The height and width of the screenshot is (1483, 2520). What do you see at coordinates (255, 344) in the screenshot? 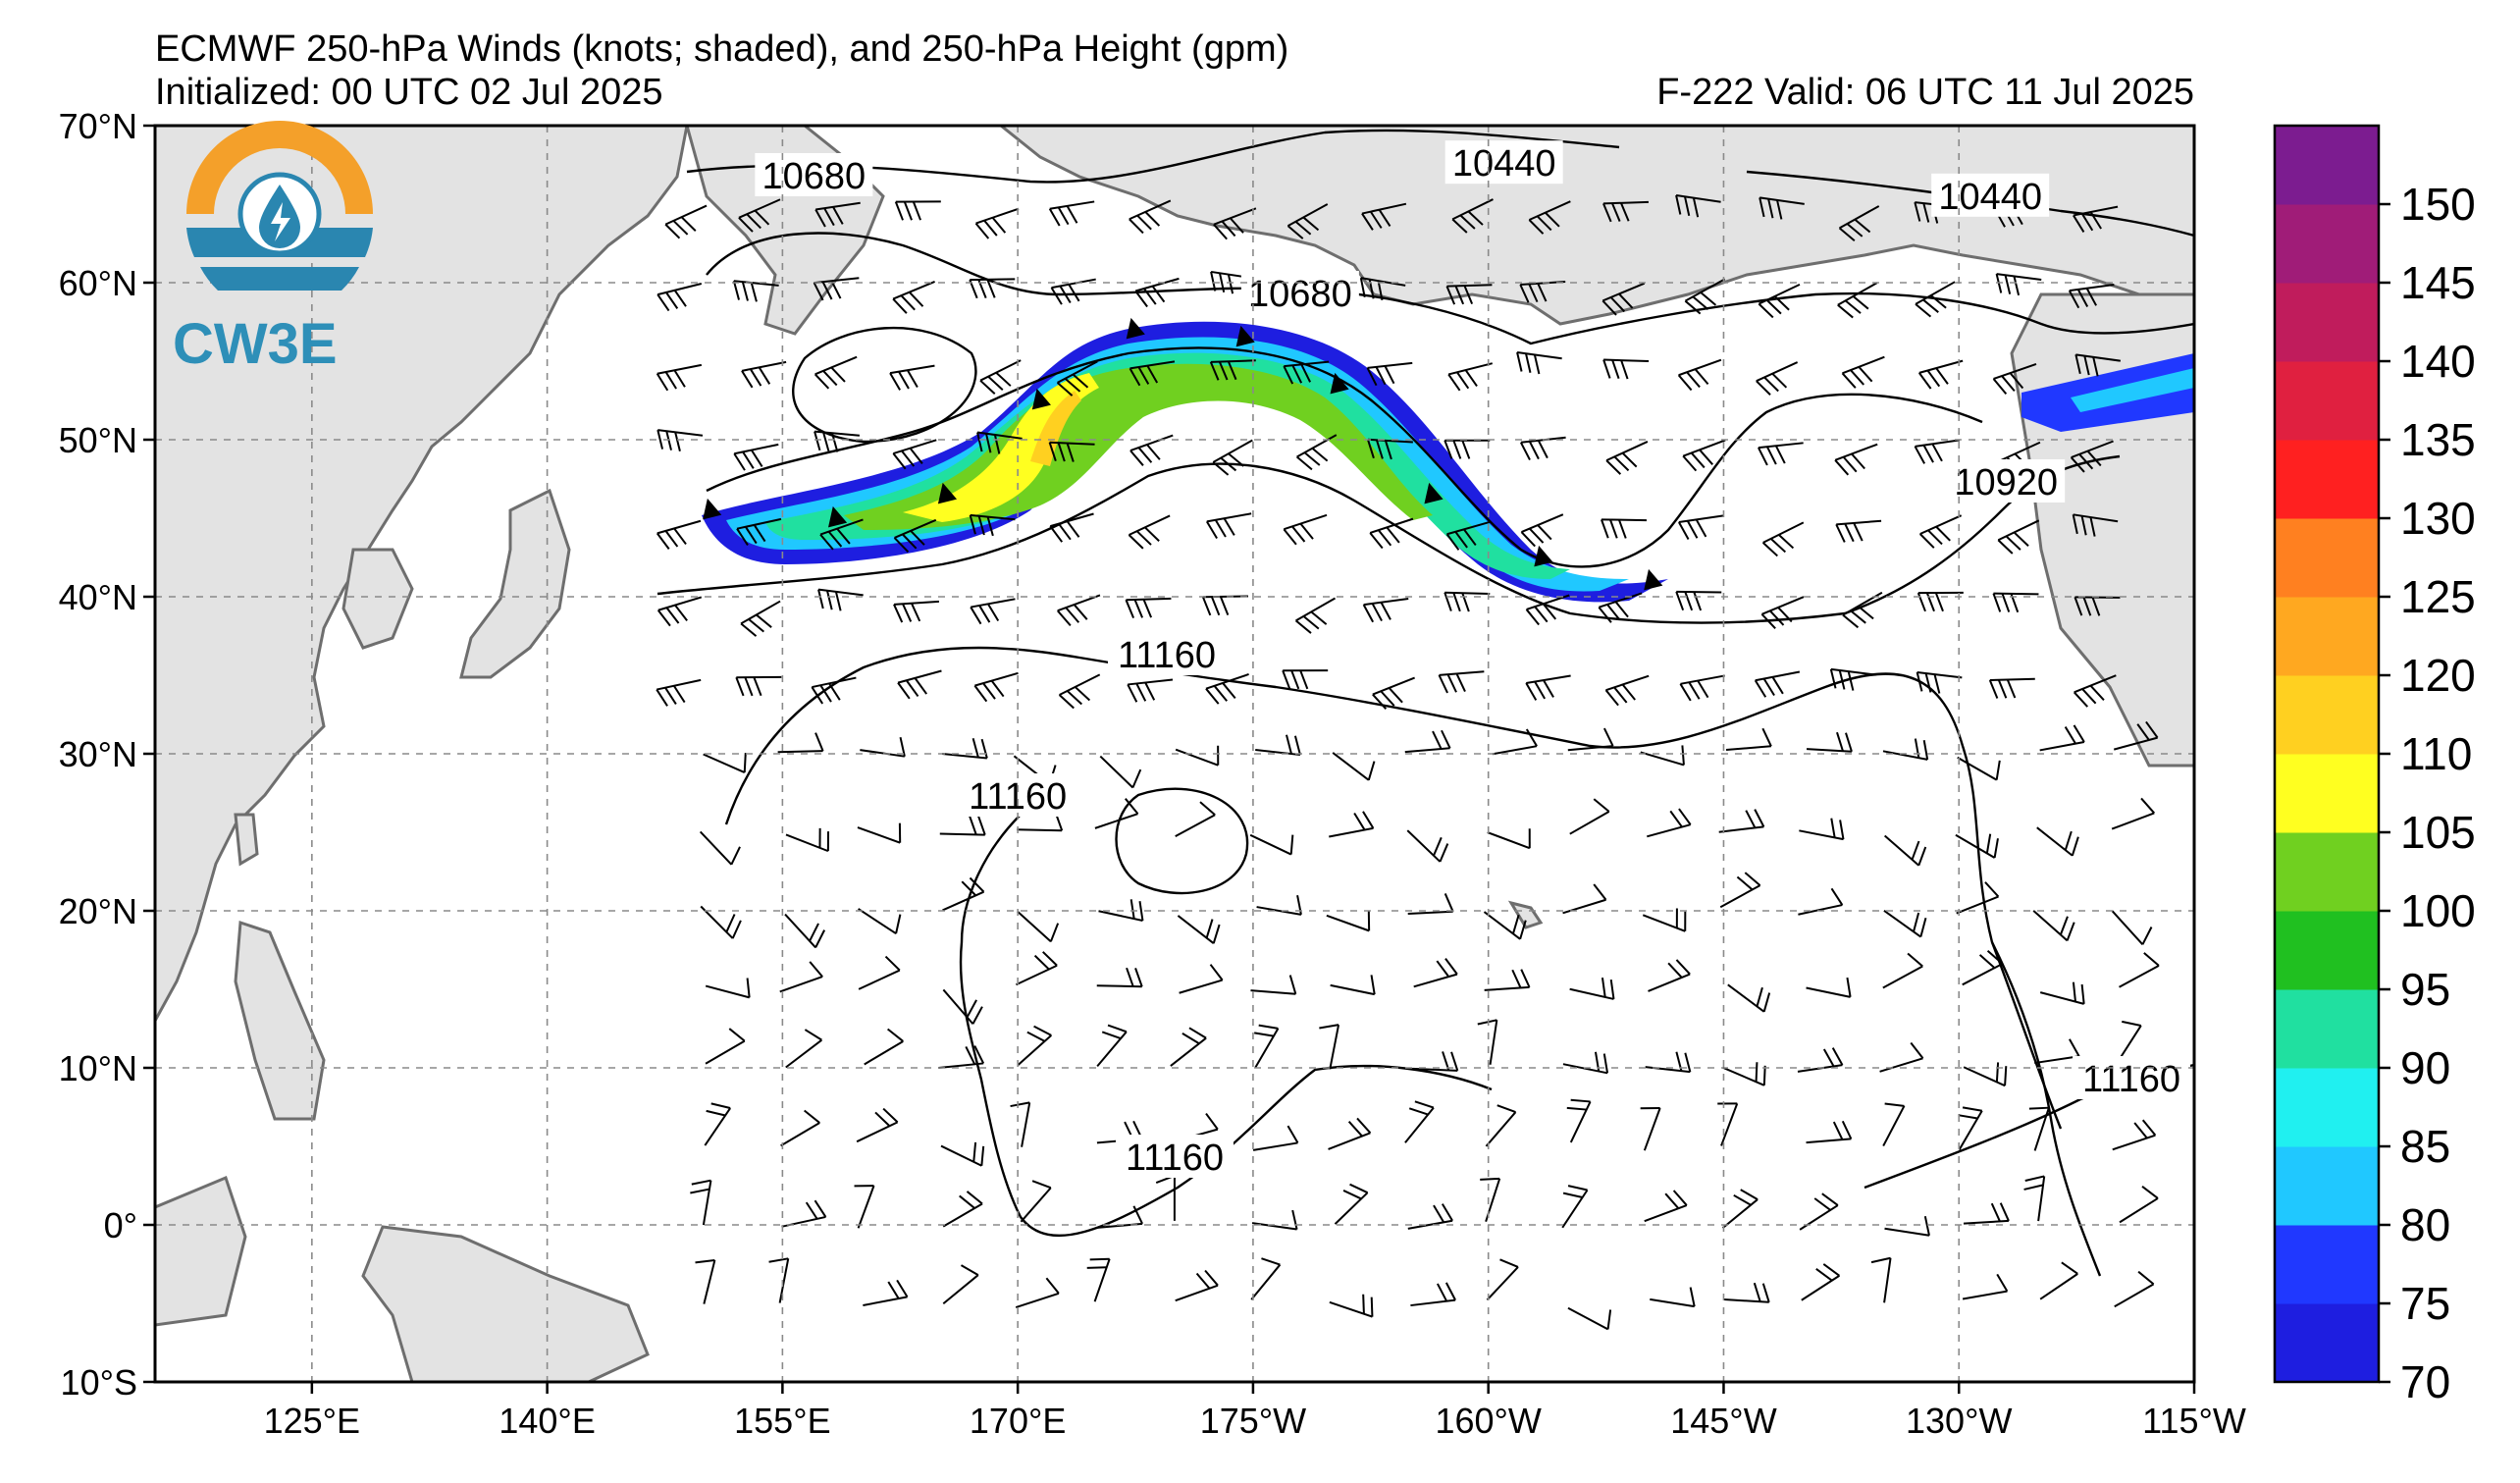
I see `logo-text: CW3E` at bounding box center [255, 344].